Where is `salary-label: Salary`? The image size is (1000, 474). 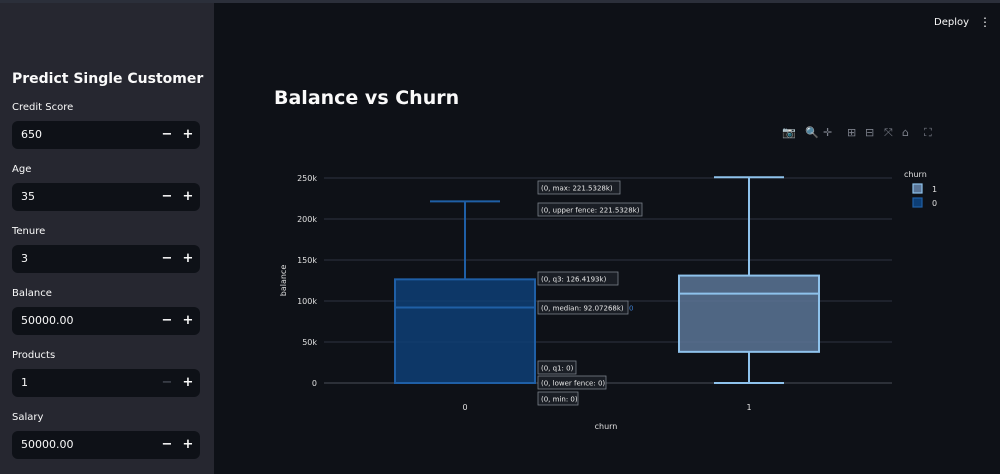
salary-label: Salary is located at coordinates (28, 417).